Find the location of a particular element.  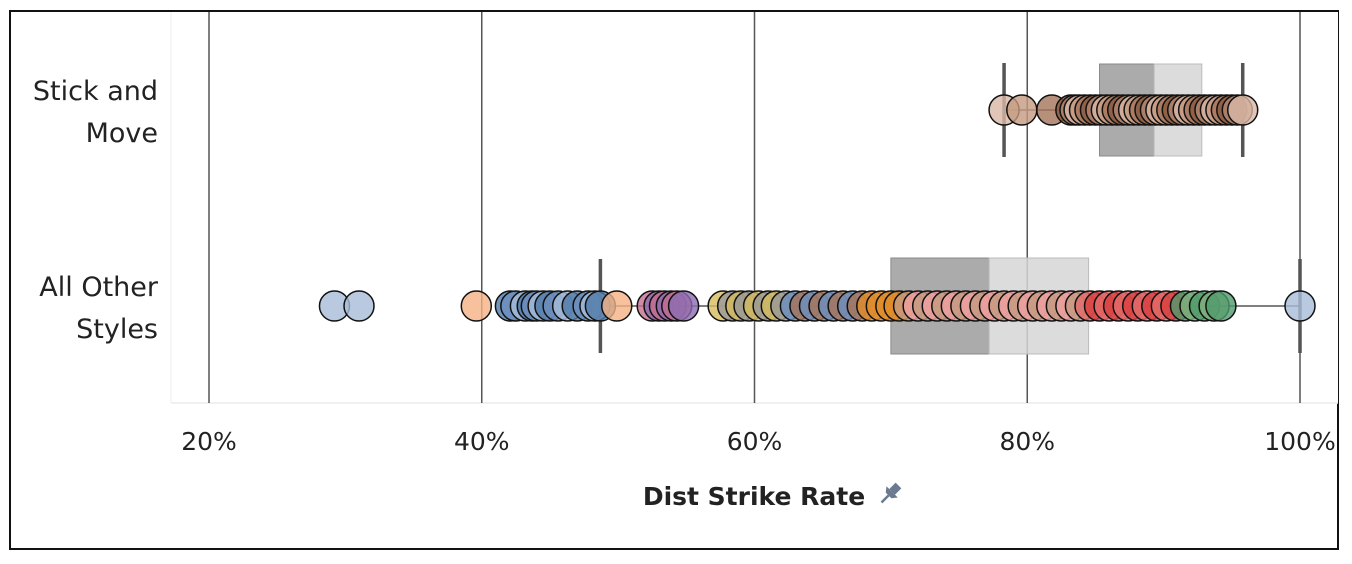

x-tick-label: 80% is located at coordinates (1027, 441).